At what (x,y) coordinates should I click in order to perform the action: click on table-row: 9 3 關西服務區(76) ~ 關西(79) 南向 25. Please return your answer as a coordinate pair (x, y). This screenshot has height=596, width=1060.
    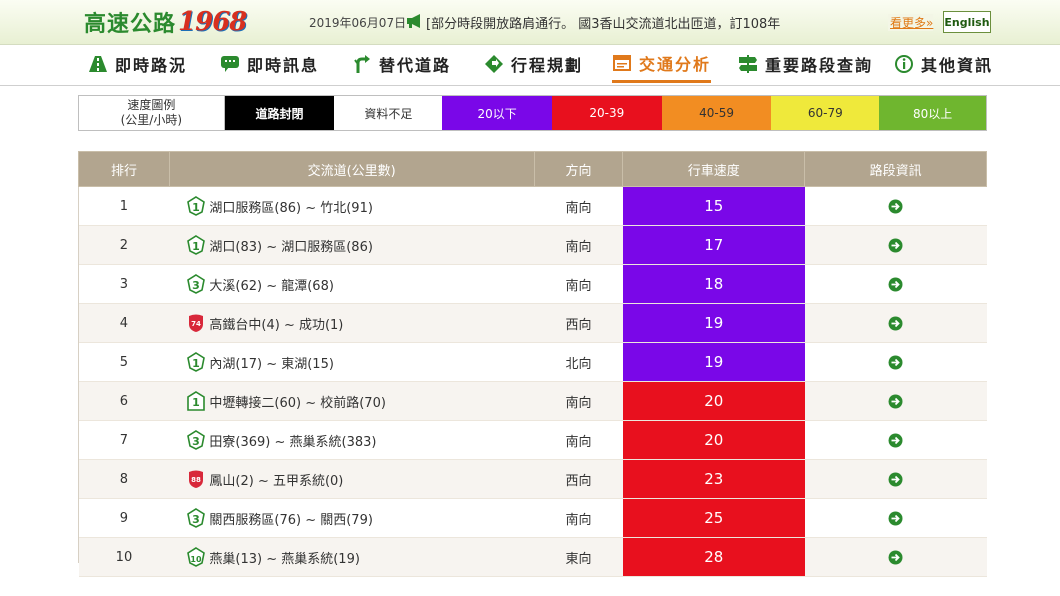
    Looking at the image, I should click on (532, 518).